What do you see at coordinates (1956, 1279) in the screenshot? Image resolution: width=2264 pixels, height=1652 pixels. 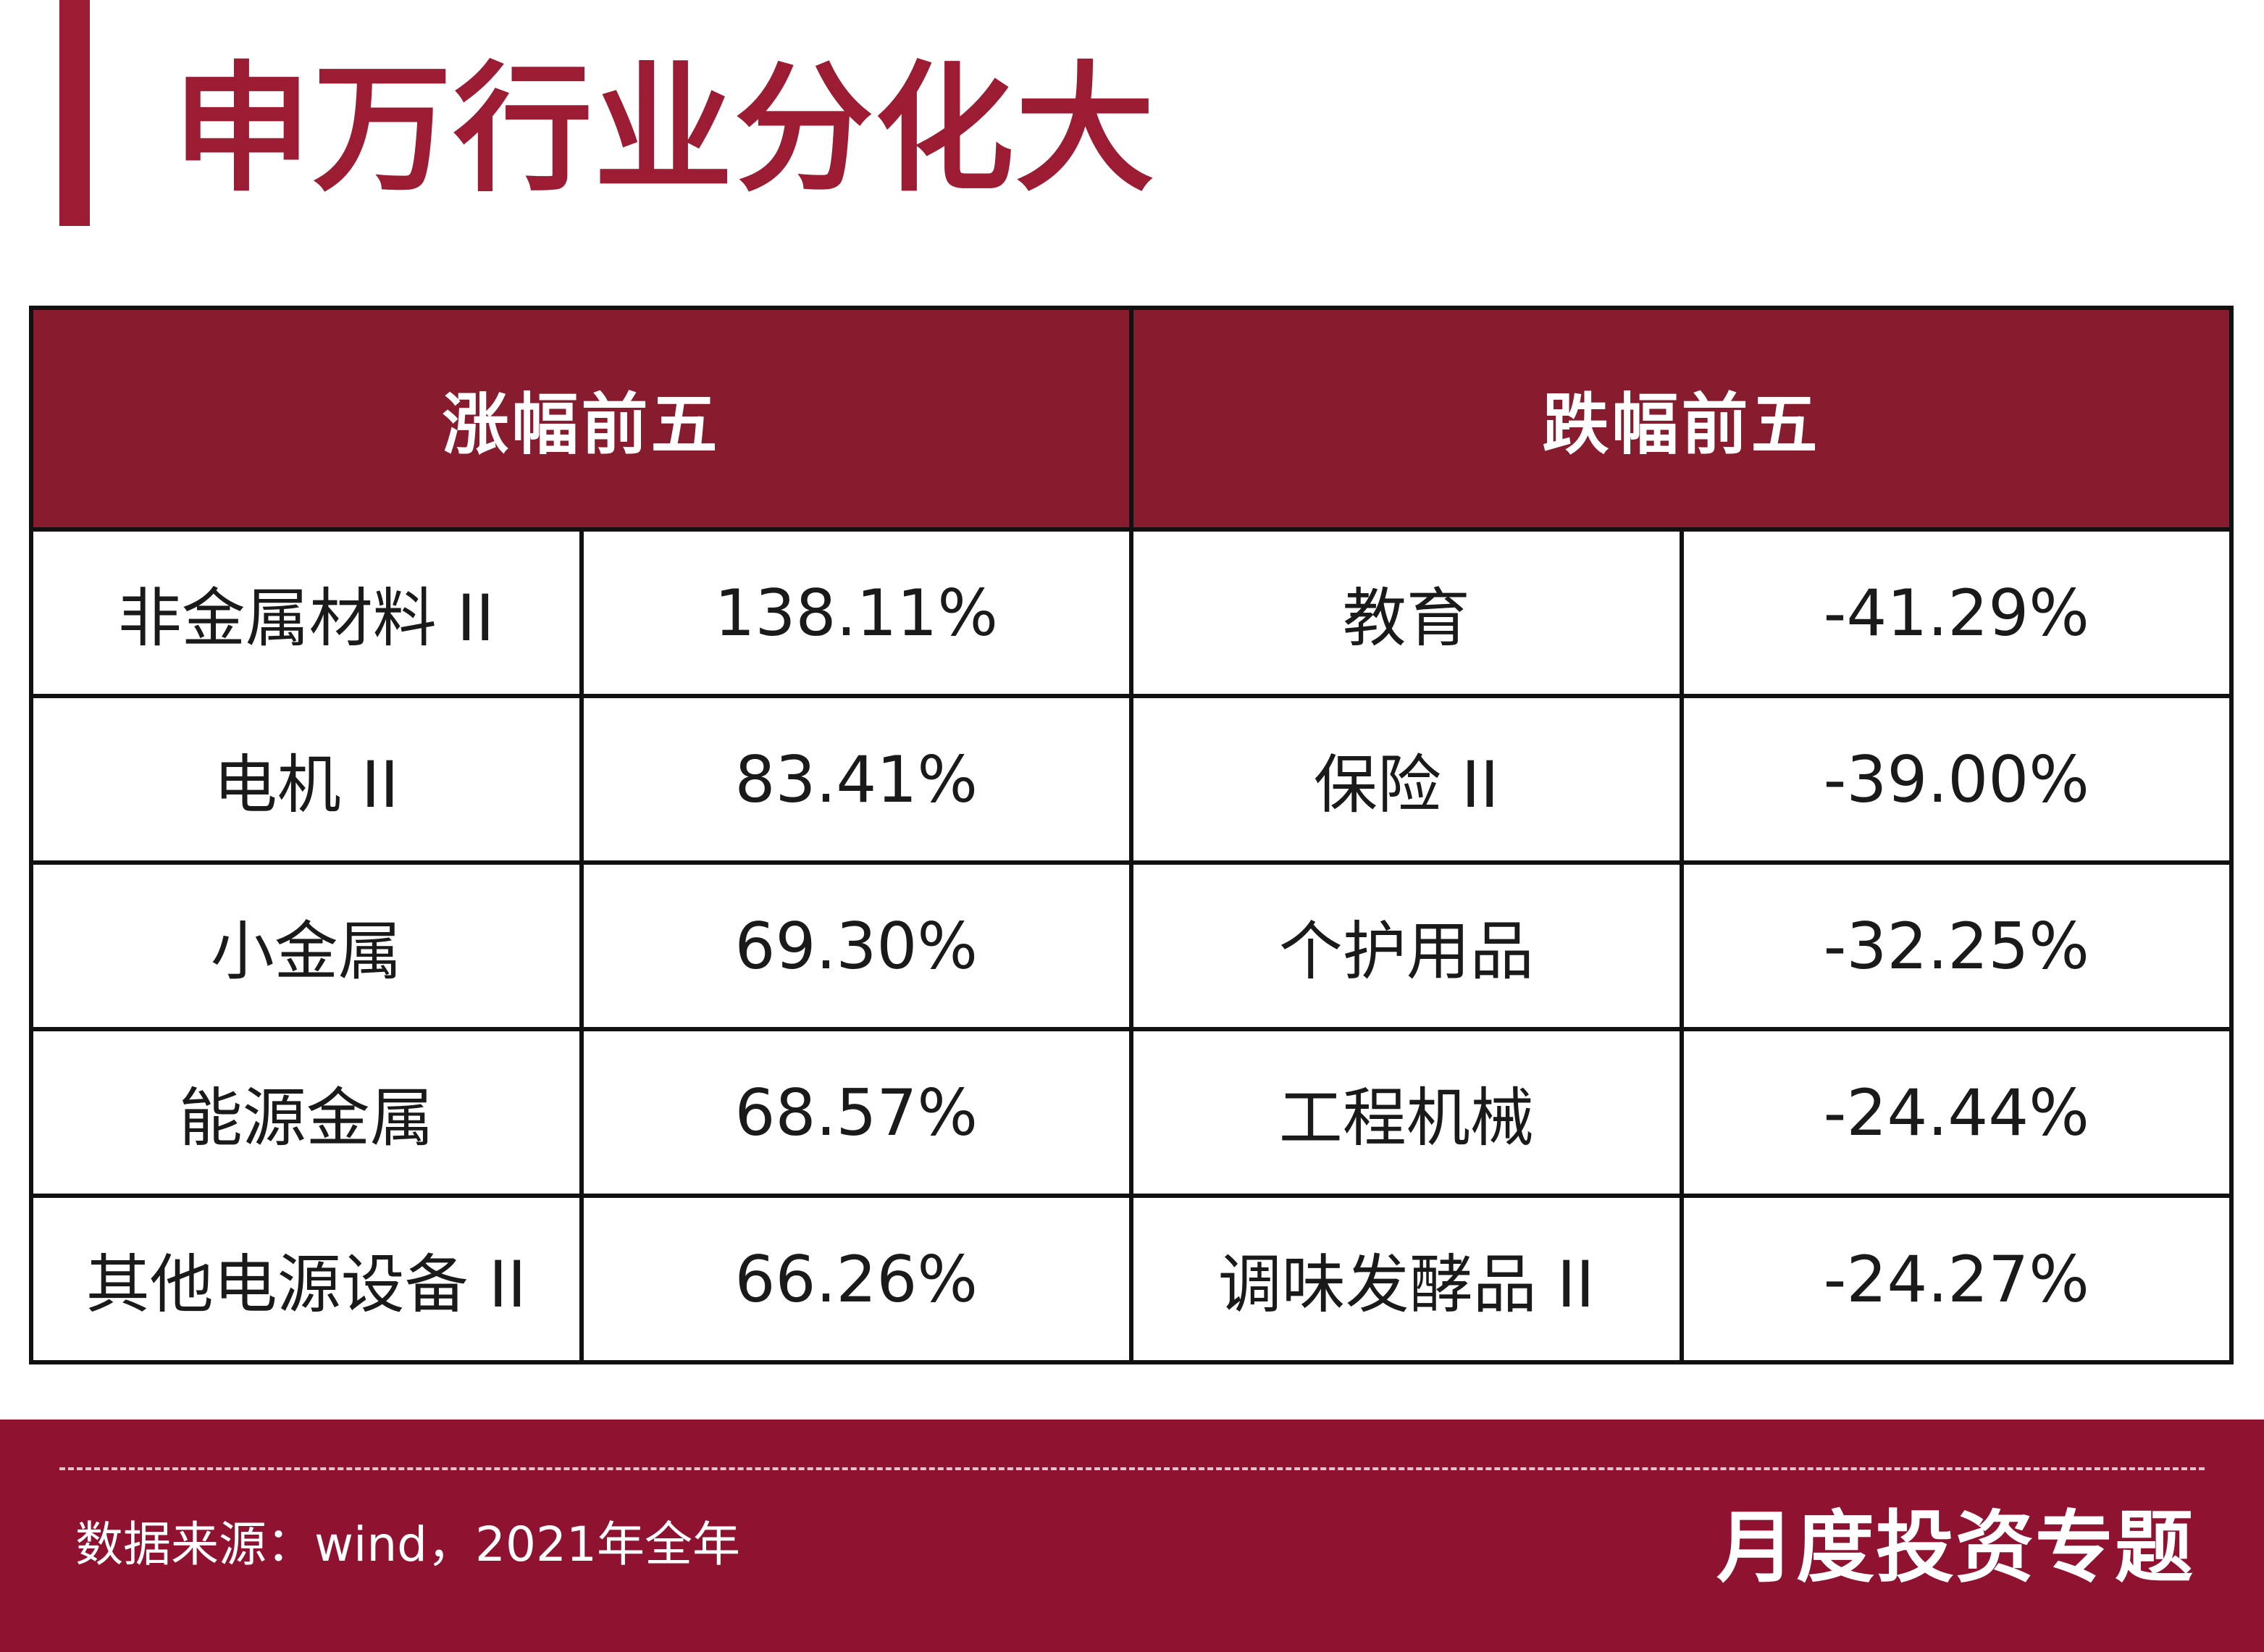 I see `loser-change: -24.27%` at bounding box center [1956, 1279].